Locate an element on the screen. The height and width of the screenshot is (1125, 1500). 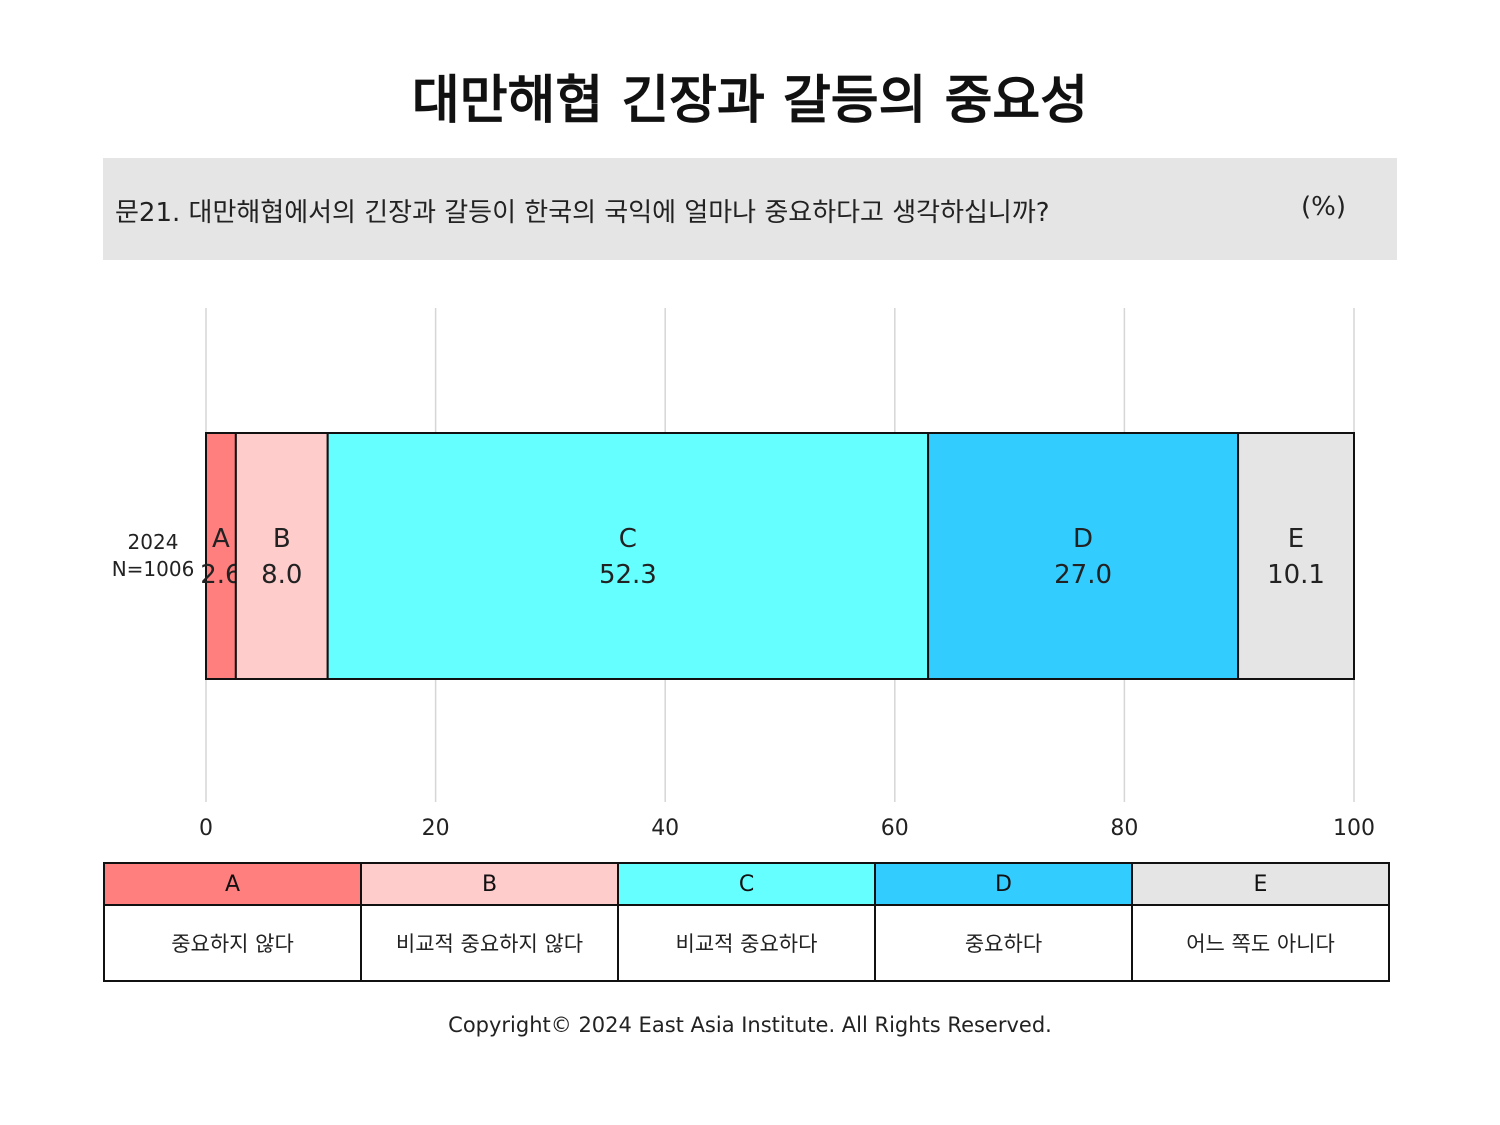
unit-label: (%) is located at coordinates (1323, 207).